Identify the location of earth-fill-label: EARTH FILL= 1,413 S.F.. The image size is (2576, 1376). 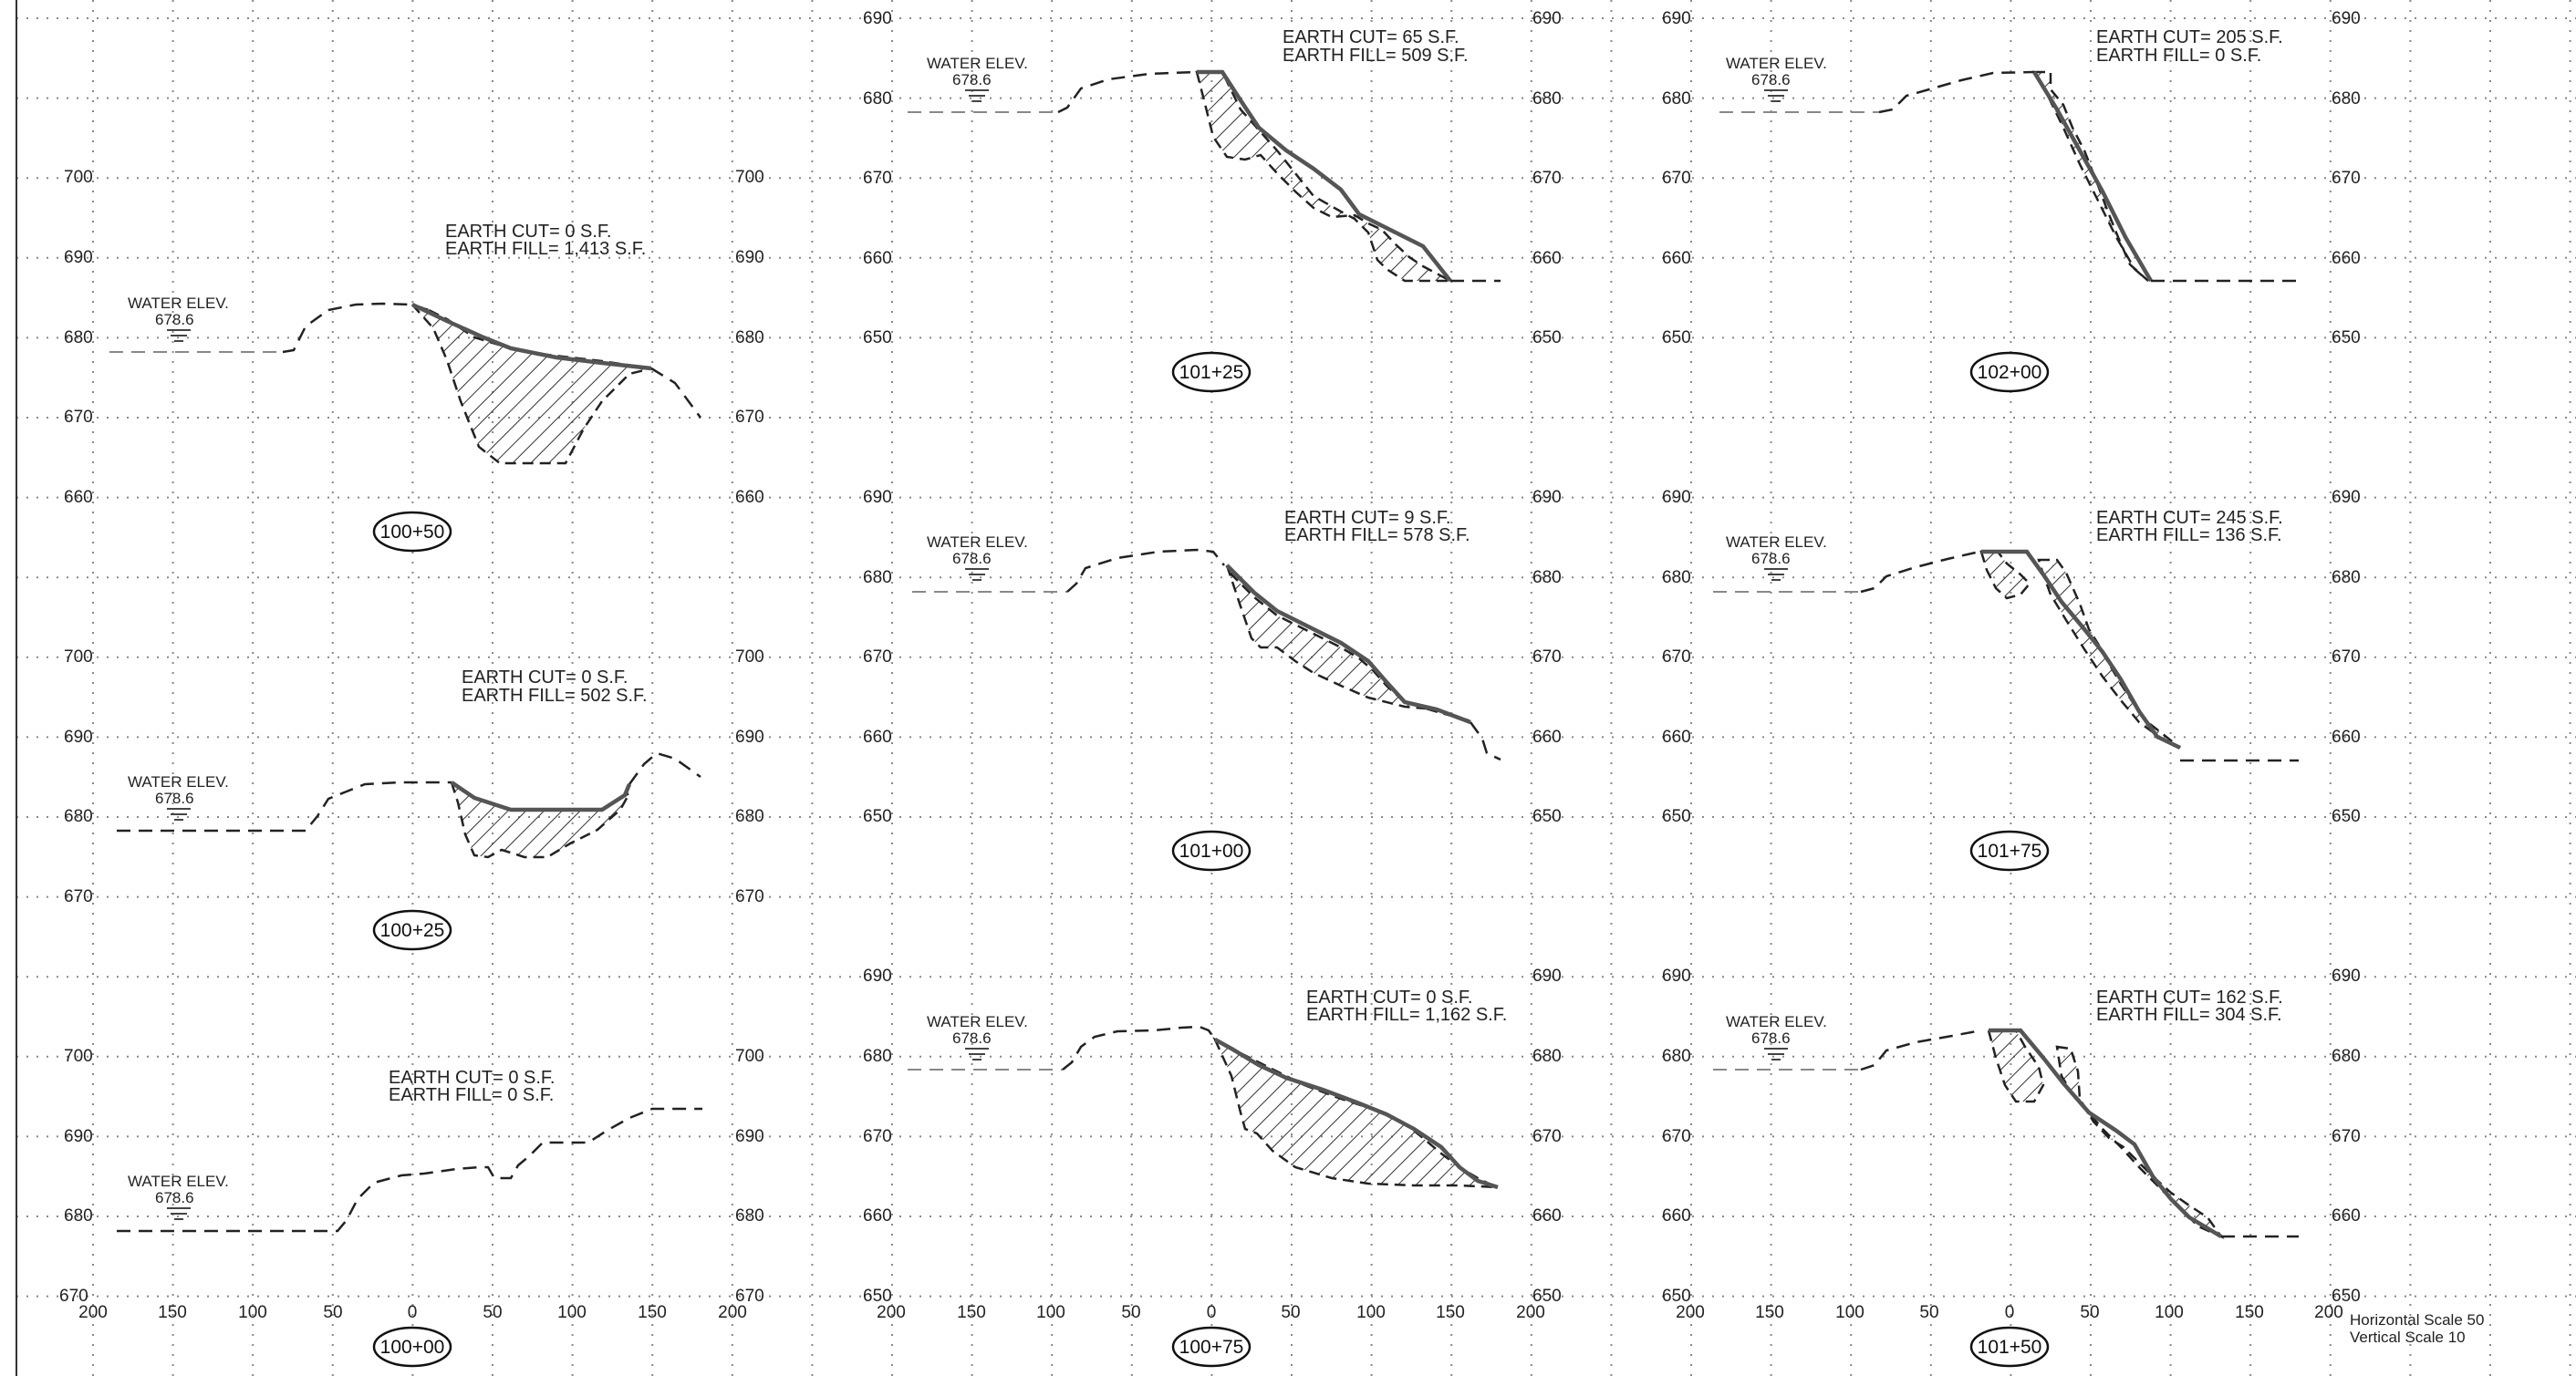
(545, 249).